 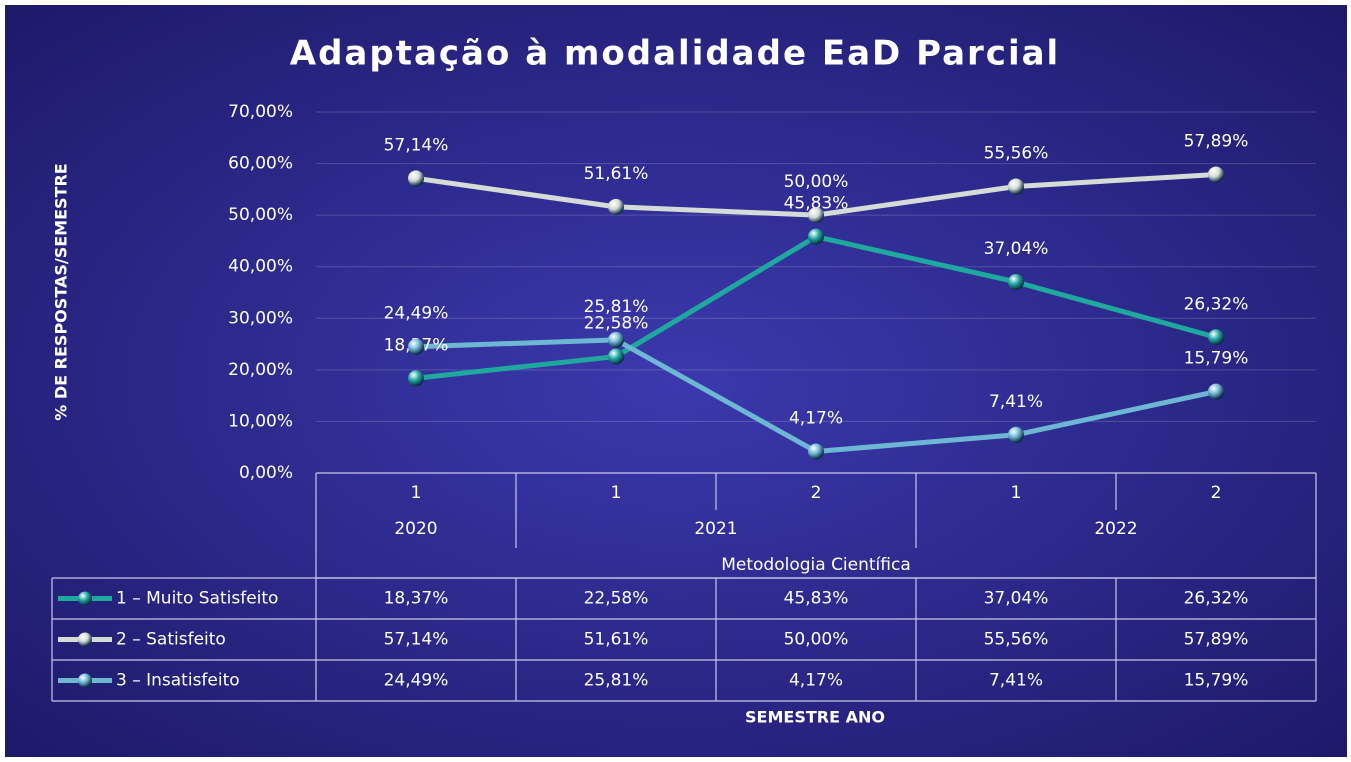 What do you see at coordinates (616, 174) in the screenshot?
I see `data-label: 51,61%` at bounding box center [616, 174].